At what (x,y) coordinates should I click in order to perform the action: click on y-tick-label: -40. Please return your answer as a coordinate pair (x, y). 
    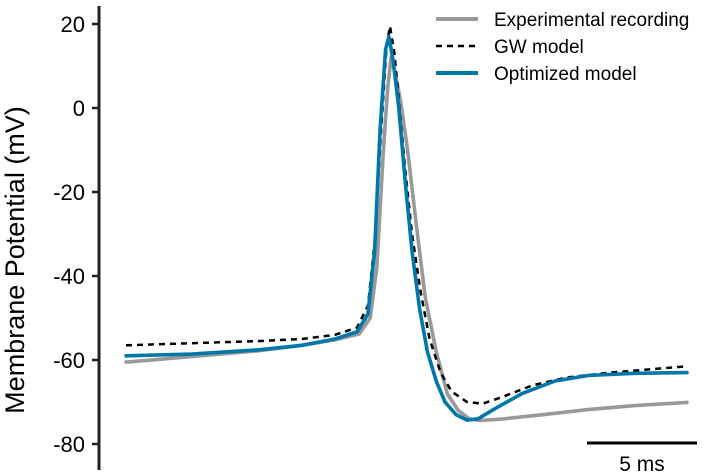
    Looking at the image, I should click on (69, 276).